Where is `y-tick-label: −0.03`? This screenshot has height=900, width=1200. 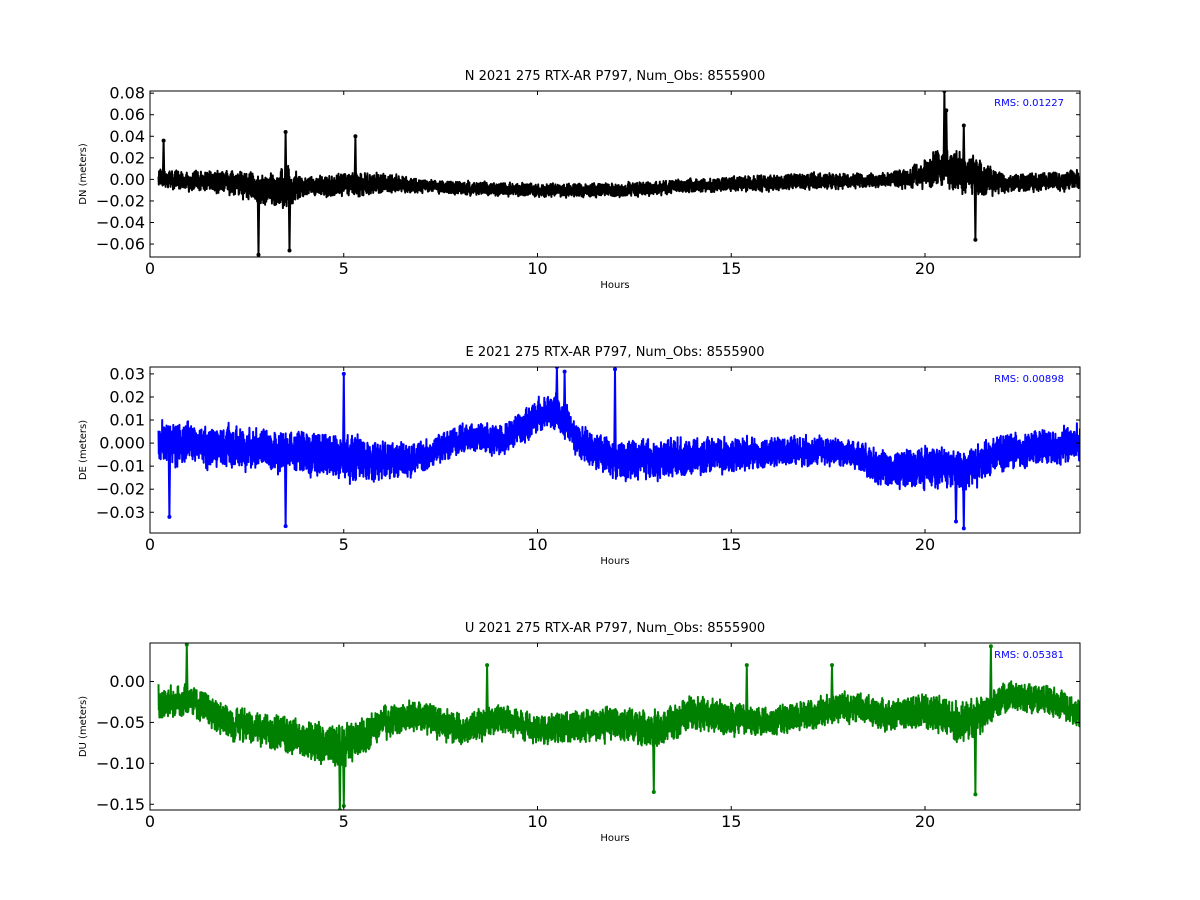 y-tick-label: −0.03 is located at coordinates (120, 512).